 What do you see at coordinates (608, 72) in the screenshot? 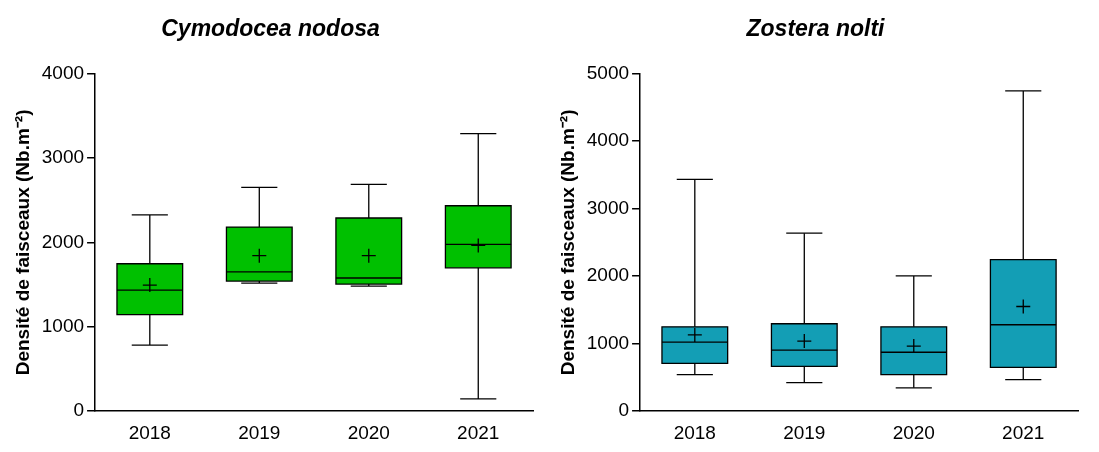
I see `y-tick-label: 5000` at bounding box center [608, 72].